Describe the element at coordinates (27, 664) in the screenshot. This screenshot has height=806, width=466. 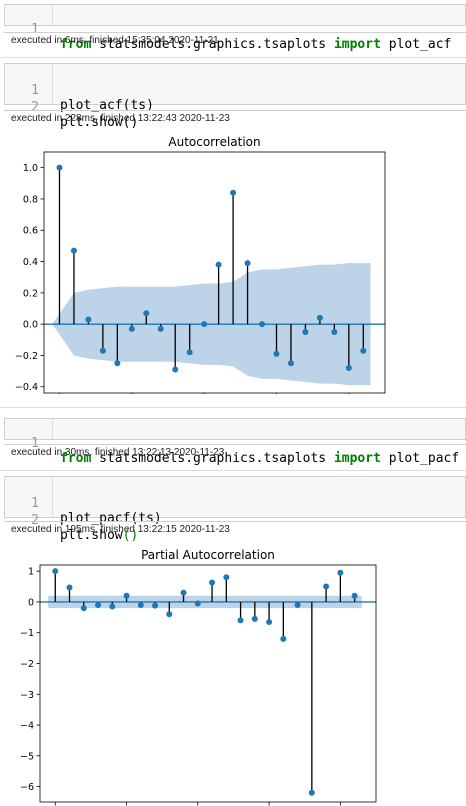
I see `y-tick-label: −2` at that location.